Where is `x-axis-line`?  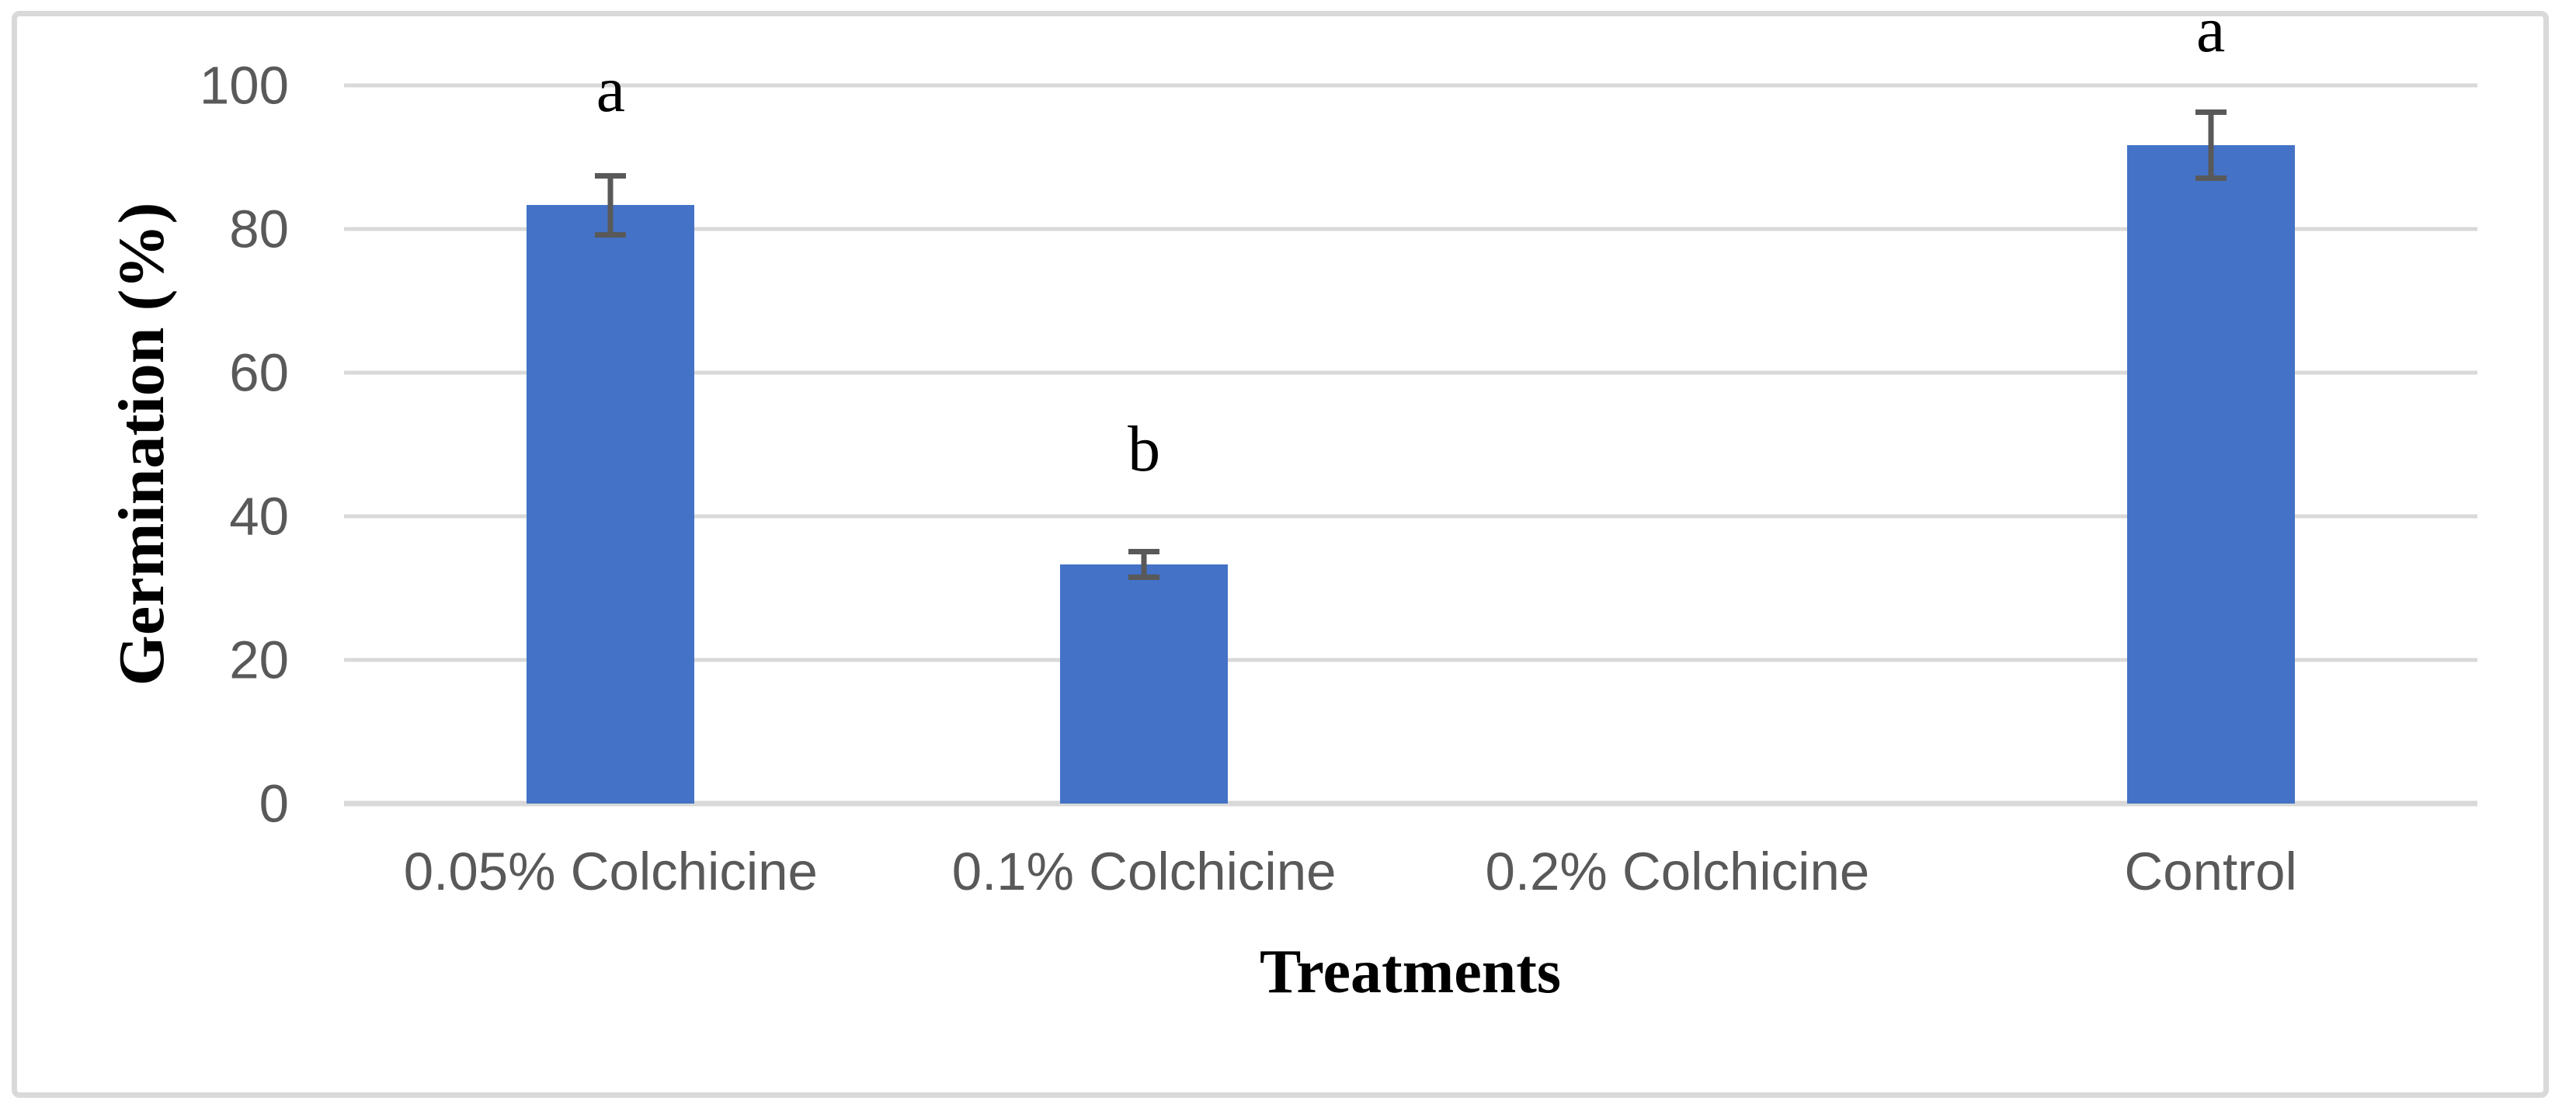 x-axis-line is located at coordinates (1410, 803).